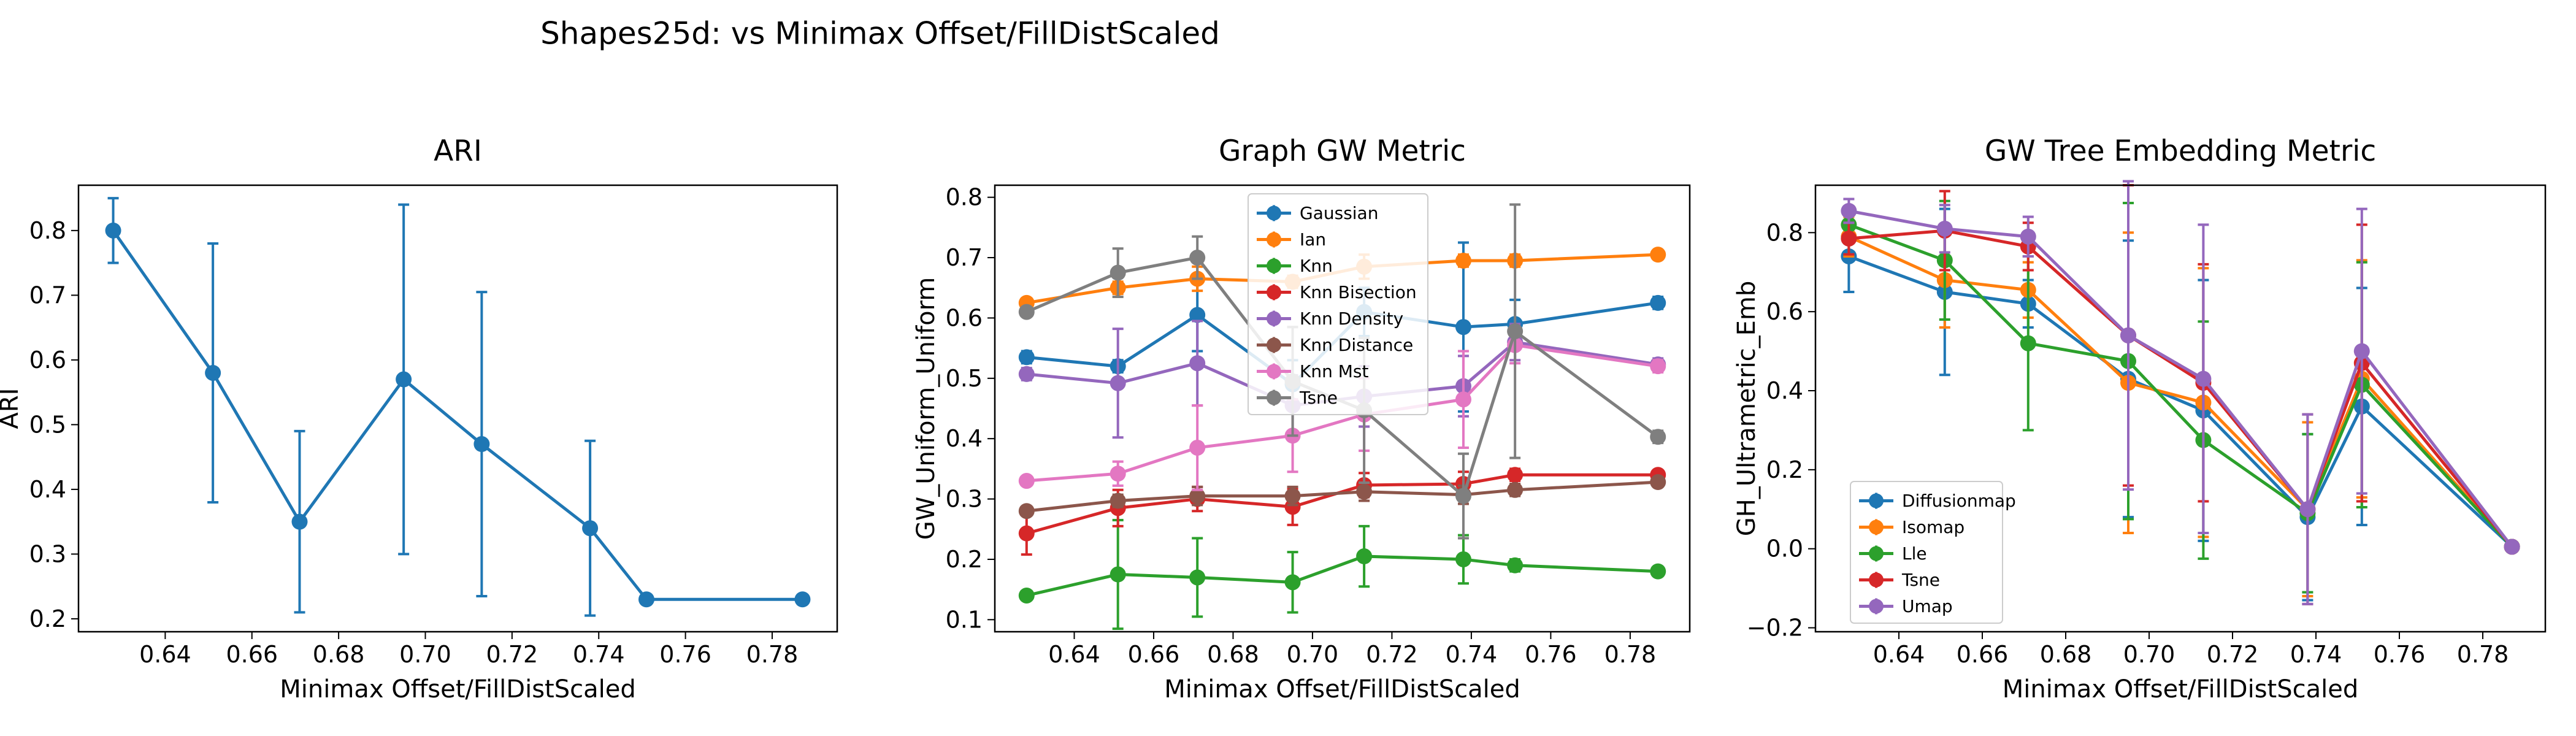 This screenshot has width=2576, height=736. I want to click on y-tick-label: 0.5, so click(47, 424).